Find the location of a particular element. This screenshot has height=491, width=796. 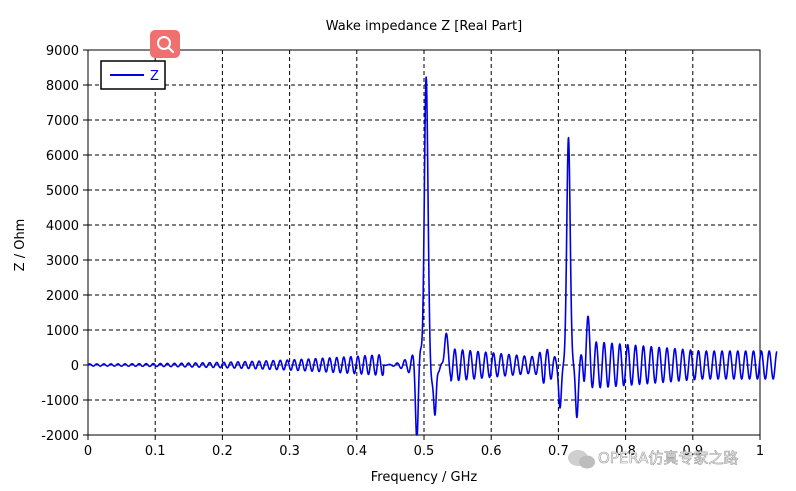

x-tick-label: 0.8 is located at coordinates (625, 451).